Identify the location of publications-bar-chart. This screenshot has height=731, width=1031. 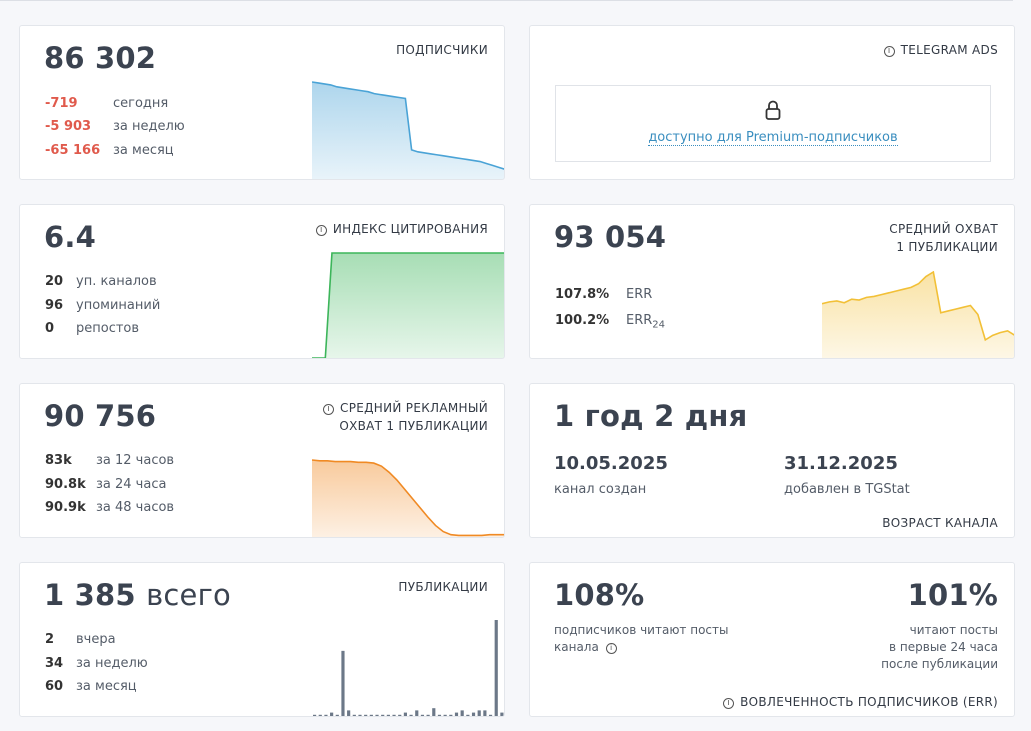
(408, 668).